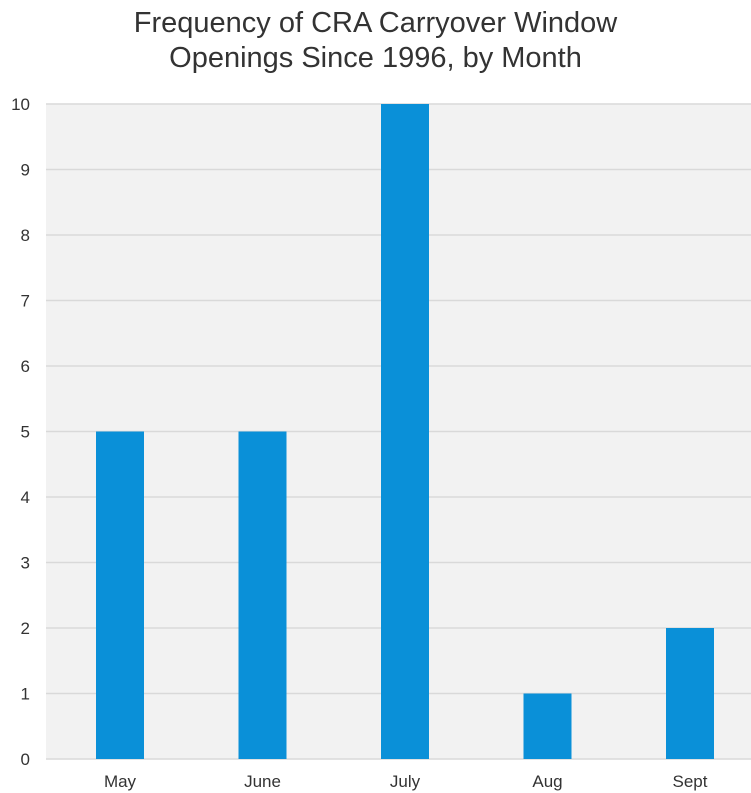  I want to click on chart-title-line-1: Frequency of CRA Carryover Window, so click(375, 23).